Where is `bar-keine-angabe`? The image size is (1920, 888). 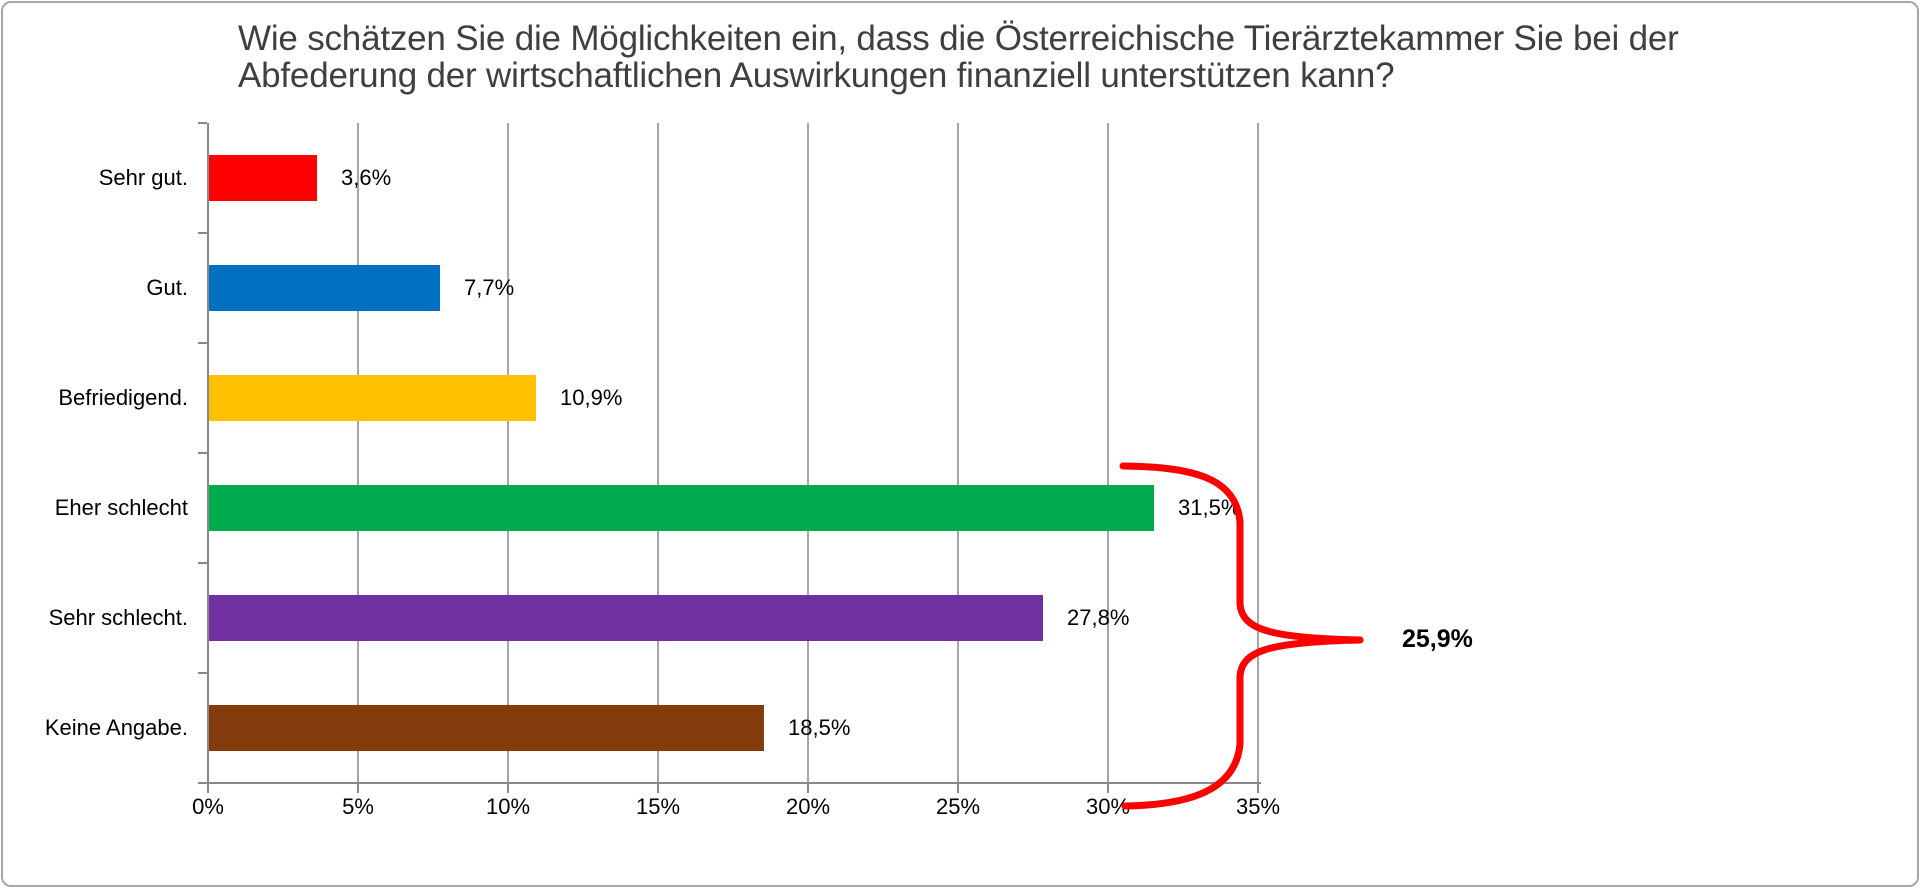 bar-keine-angabe is located at coordinates (486, 728).